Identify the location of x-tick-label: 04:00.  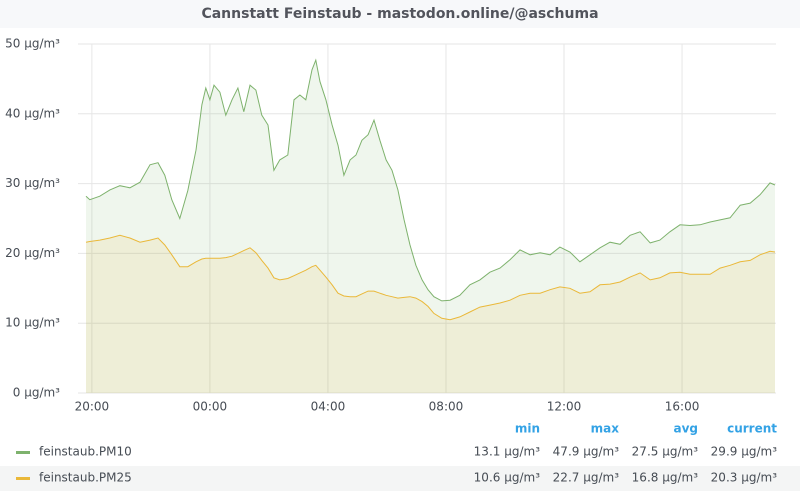
(328, 407).